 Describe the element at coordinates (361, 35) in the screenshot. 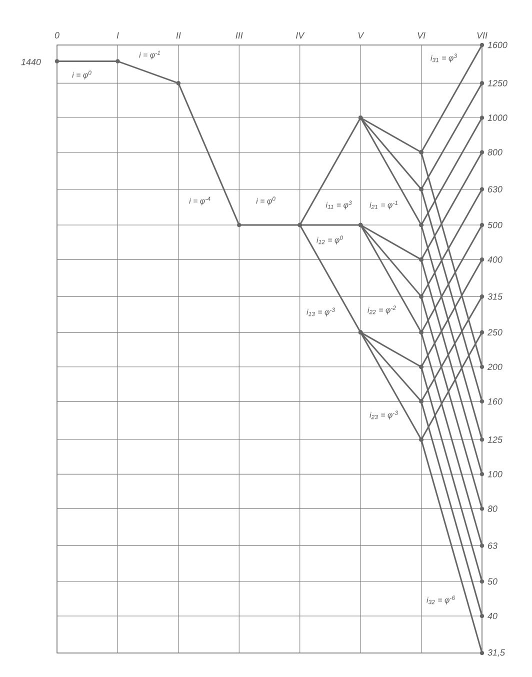

I see `x-tick-label: V` at that location.